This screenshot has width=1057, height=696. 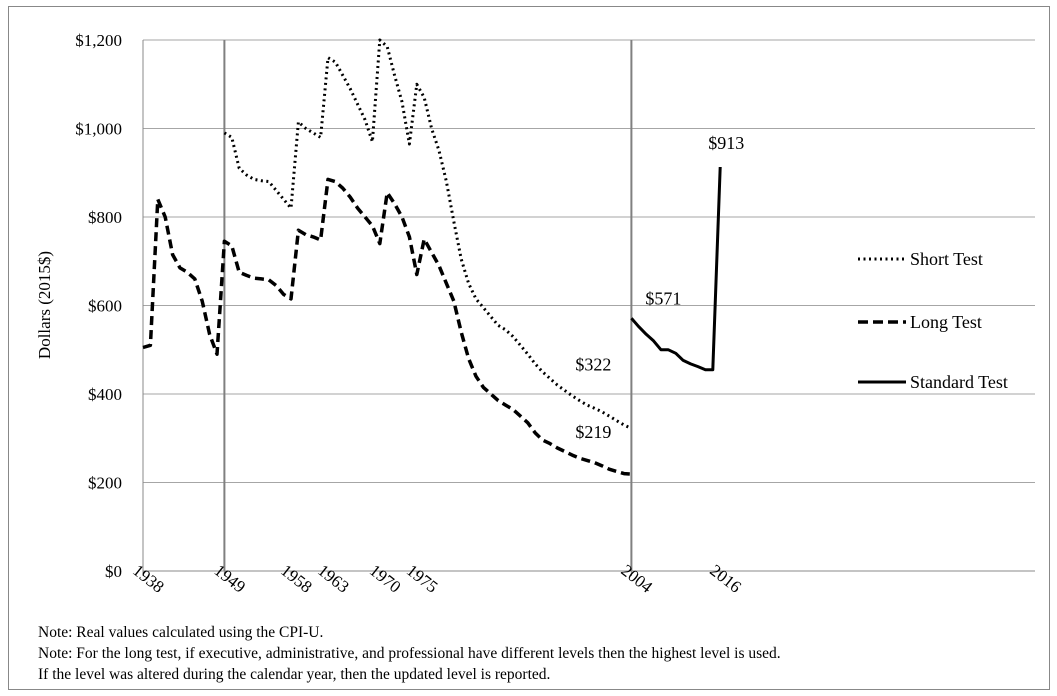 What do you see at coordinates (422, 579) in the screenshot?
I see `x-tick-label: 1975` at bounding box center [422, 579].